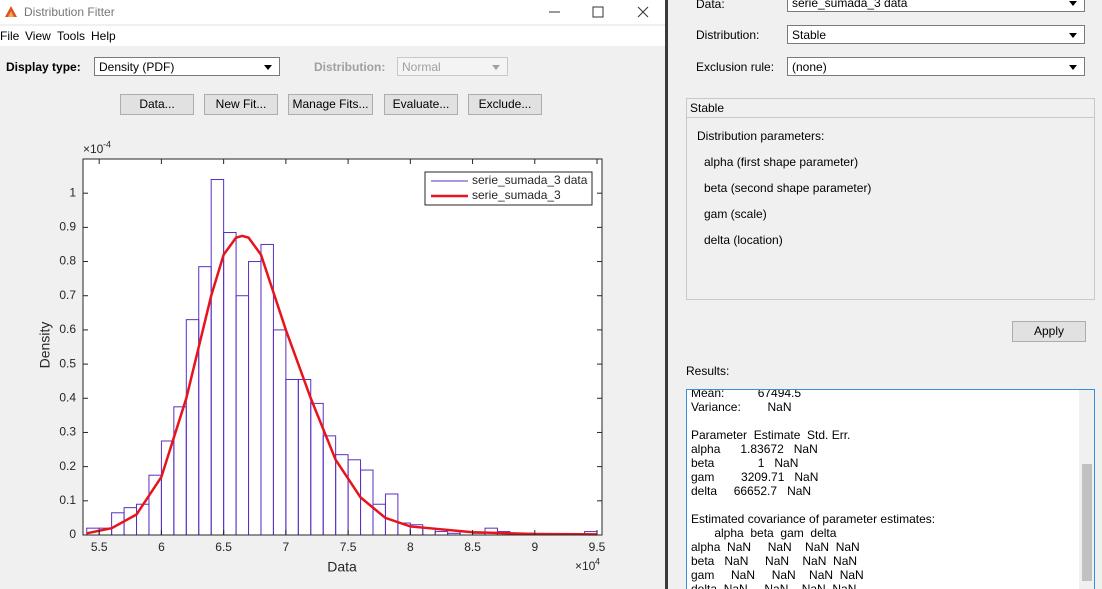 This screenshot has width=1102, height=589. I want to click on x-multiplier-exponent: 4, so click(597, 561).